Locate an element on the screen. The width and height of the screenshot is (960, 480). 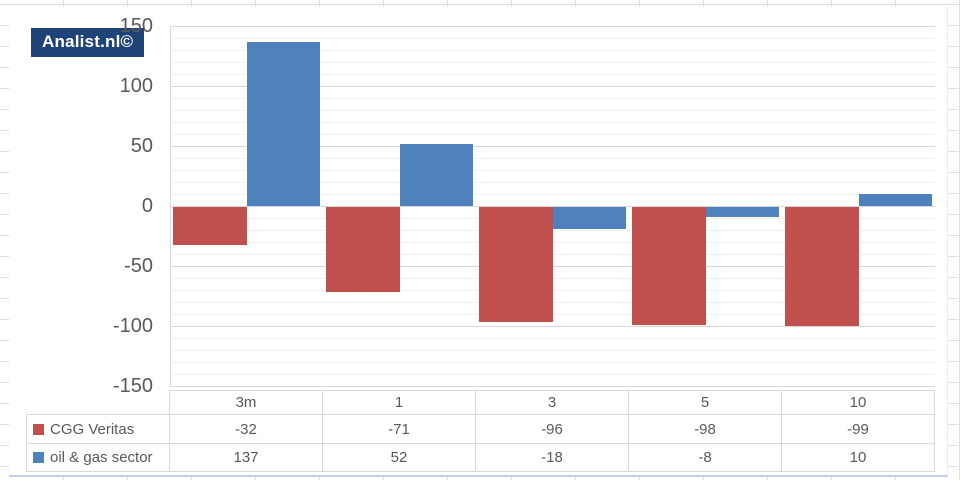
category-label: 3 is located at coordinates (552, 402).